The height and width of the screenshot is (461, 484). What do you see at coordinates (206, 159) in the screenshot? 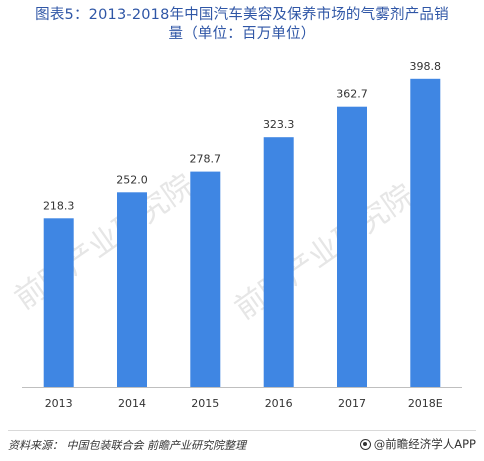
I see `data-label-2015: 278.7` at bounding box center [206, 159].